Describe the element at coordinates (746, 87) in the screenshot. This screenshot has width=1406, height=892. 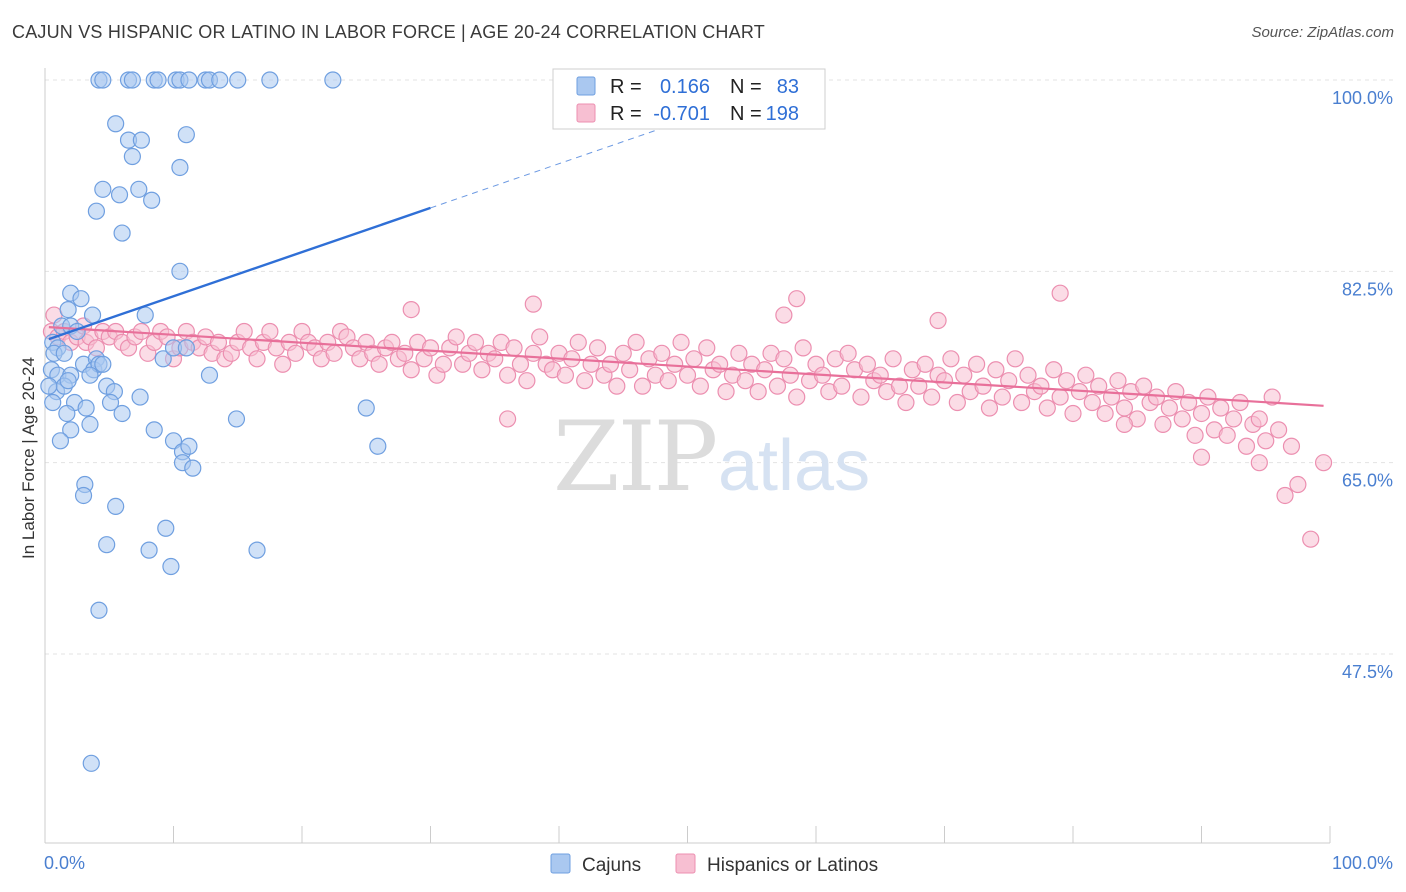
I see `legend-n-label-1: N =` at that location.